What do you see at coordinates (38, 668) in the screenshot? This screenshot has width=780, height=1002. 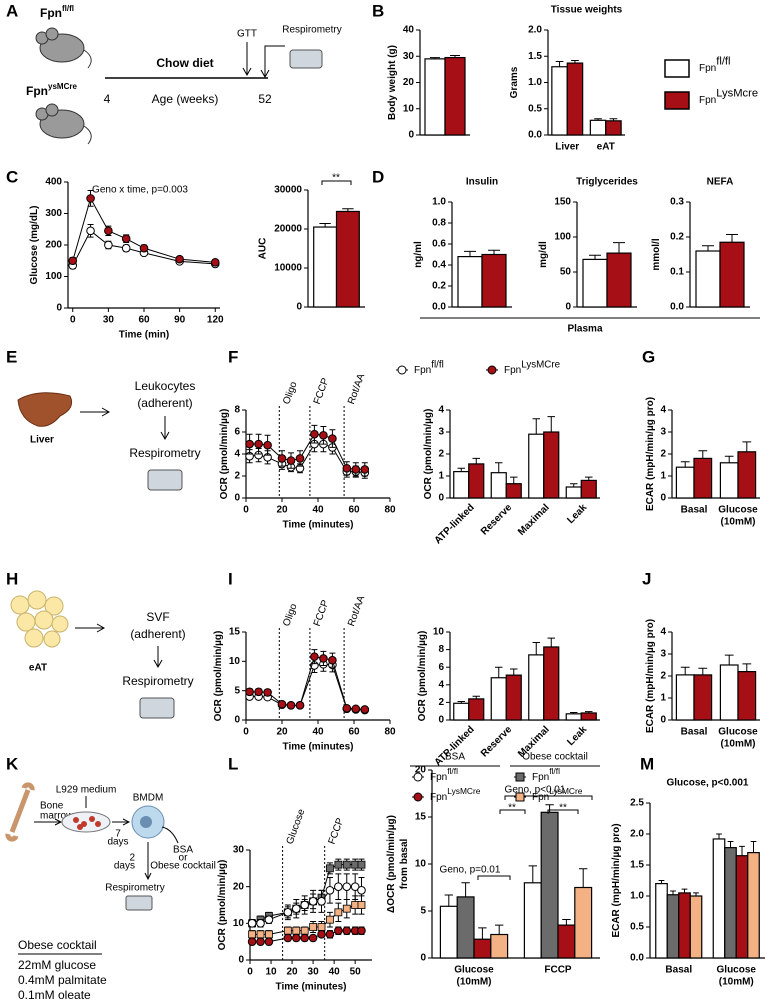 I see `tissue-label: eAT` at bounding box center [38, 668].